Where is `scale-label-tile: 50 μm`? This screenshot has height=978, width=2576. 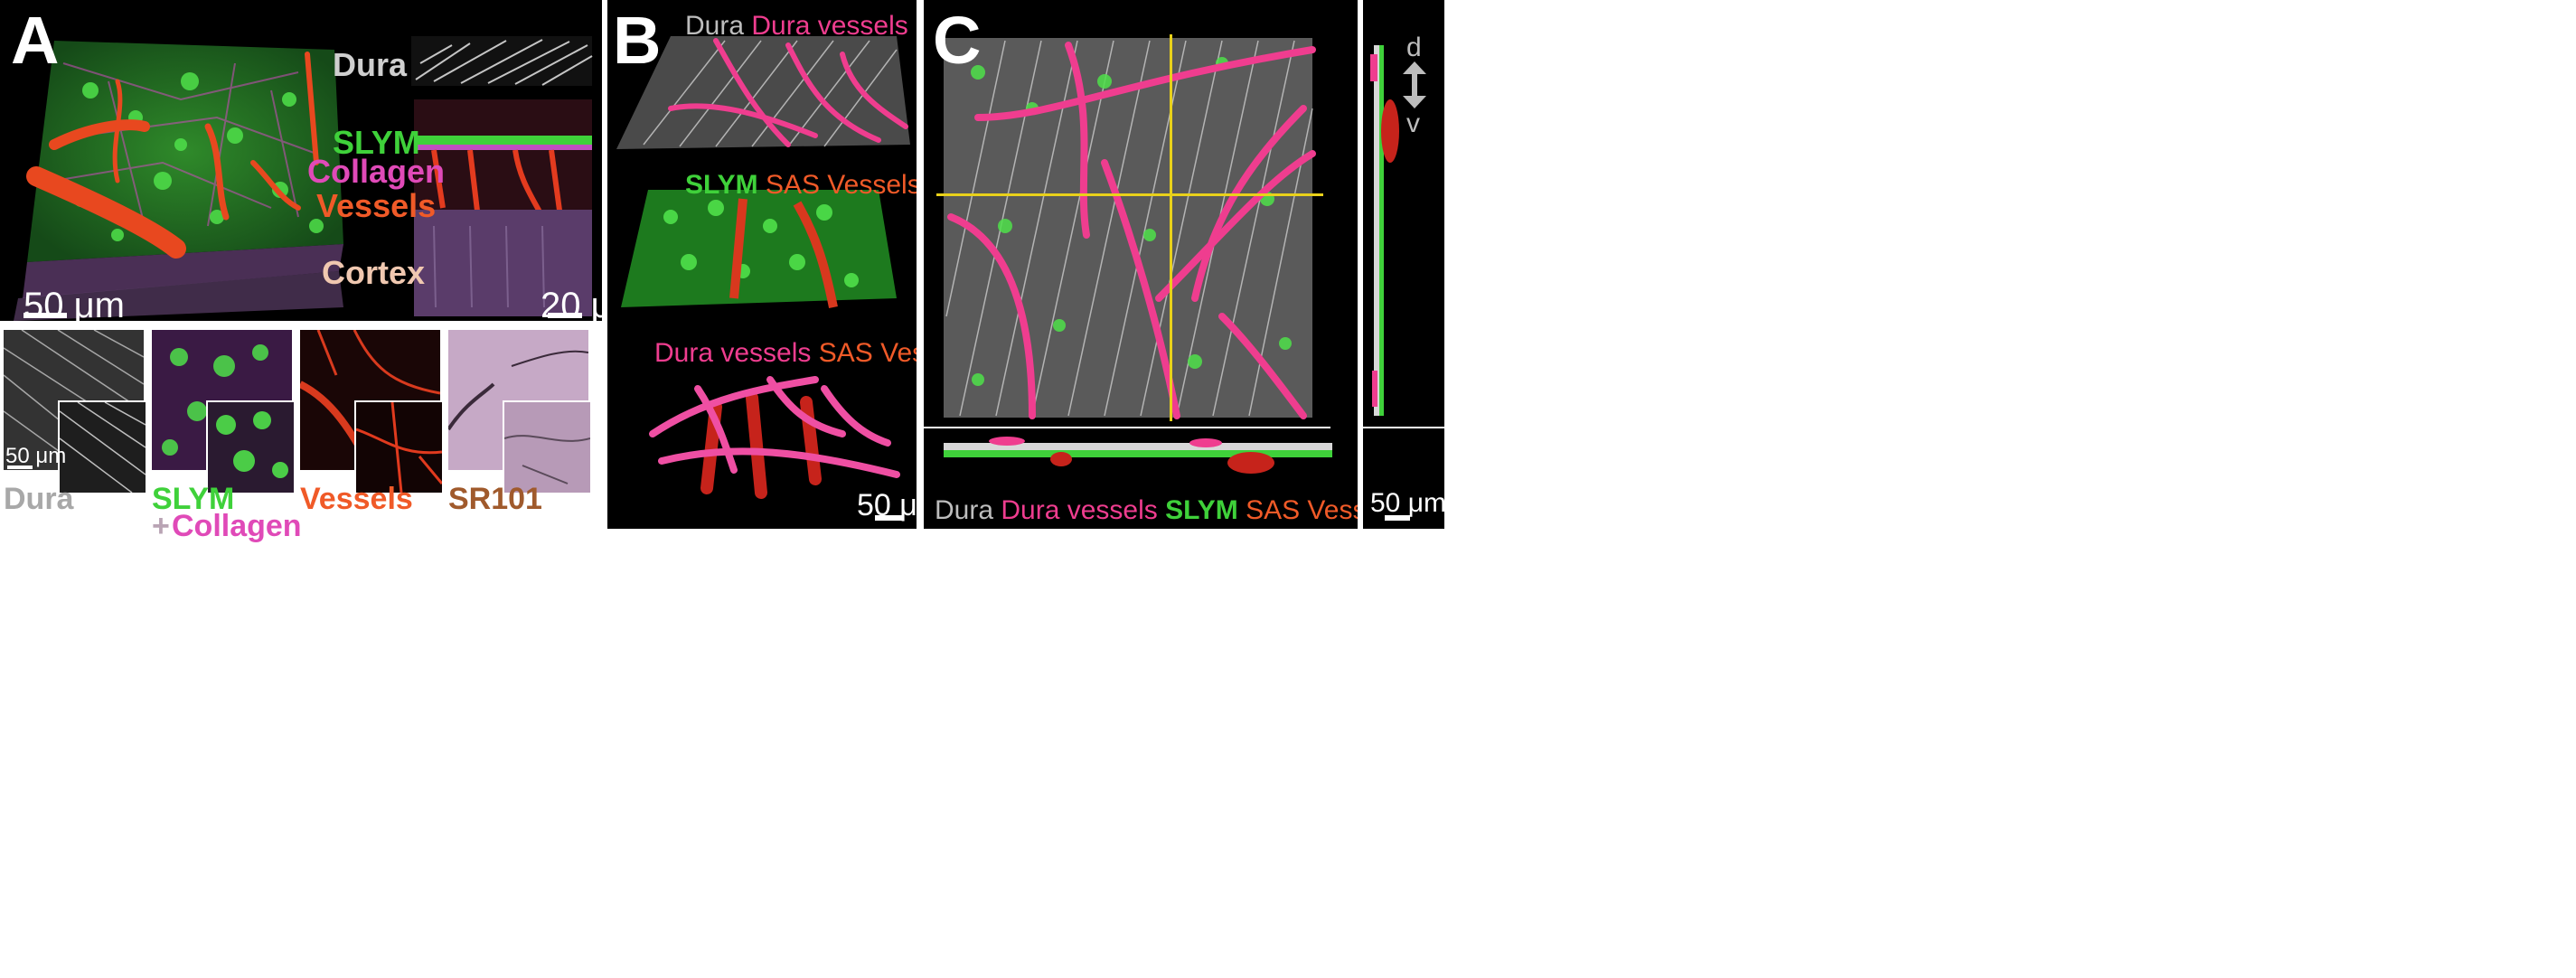 scale-label-tile: 50 μm is located at coordinates (36, 456).